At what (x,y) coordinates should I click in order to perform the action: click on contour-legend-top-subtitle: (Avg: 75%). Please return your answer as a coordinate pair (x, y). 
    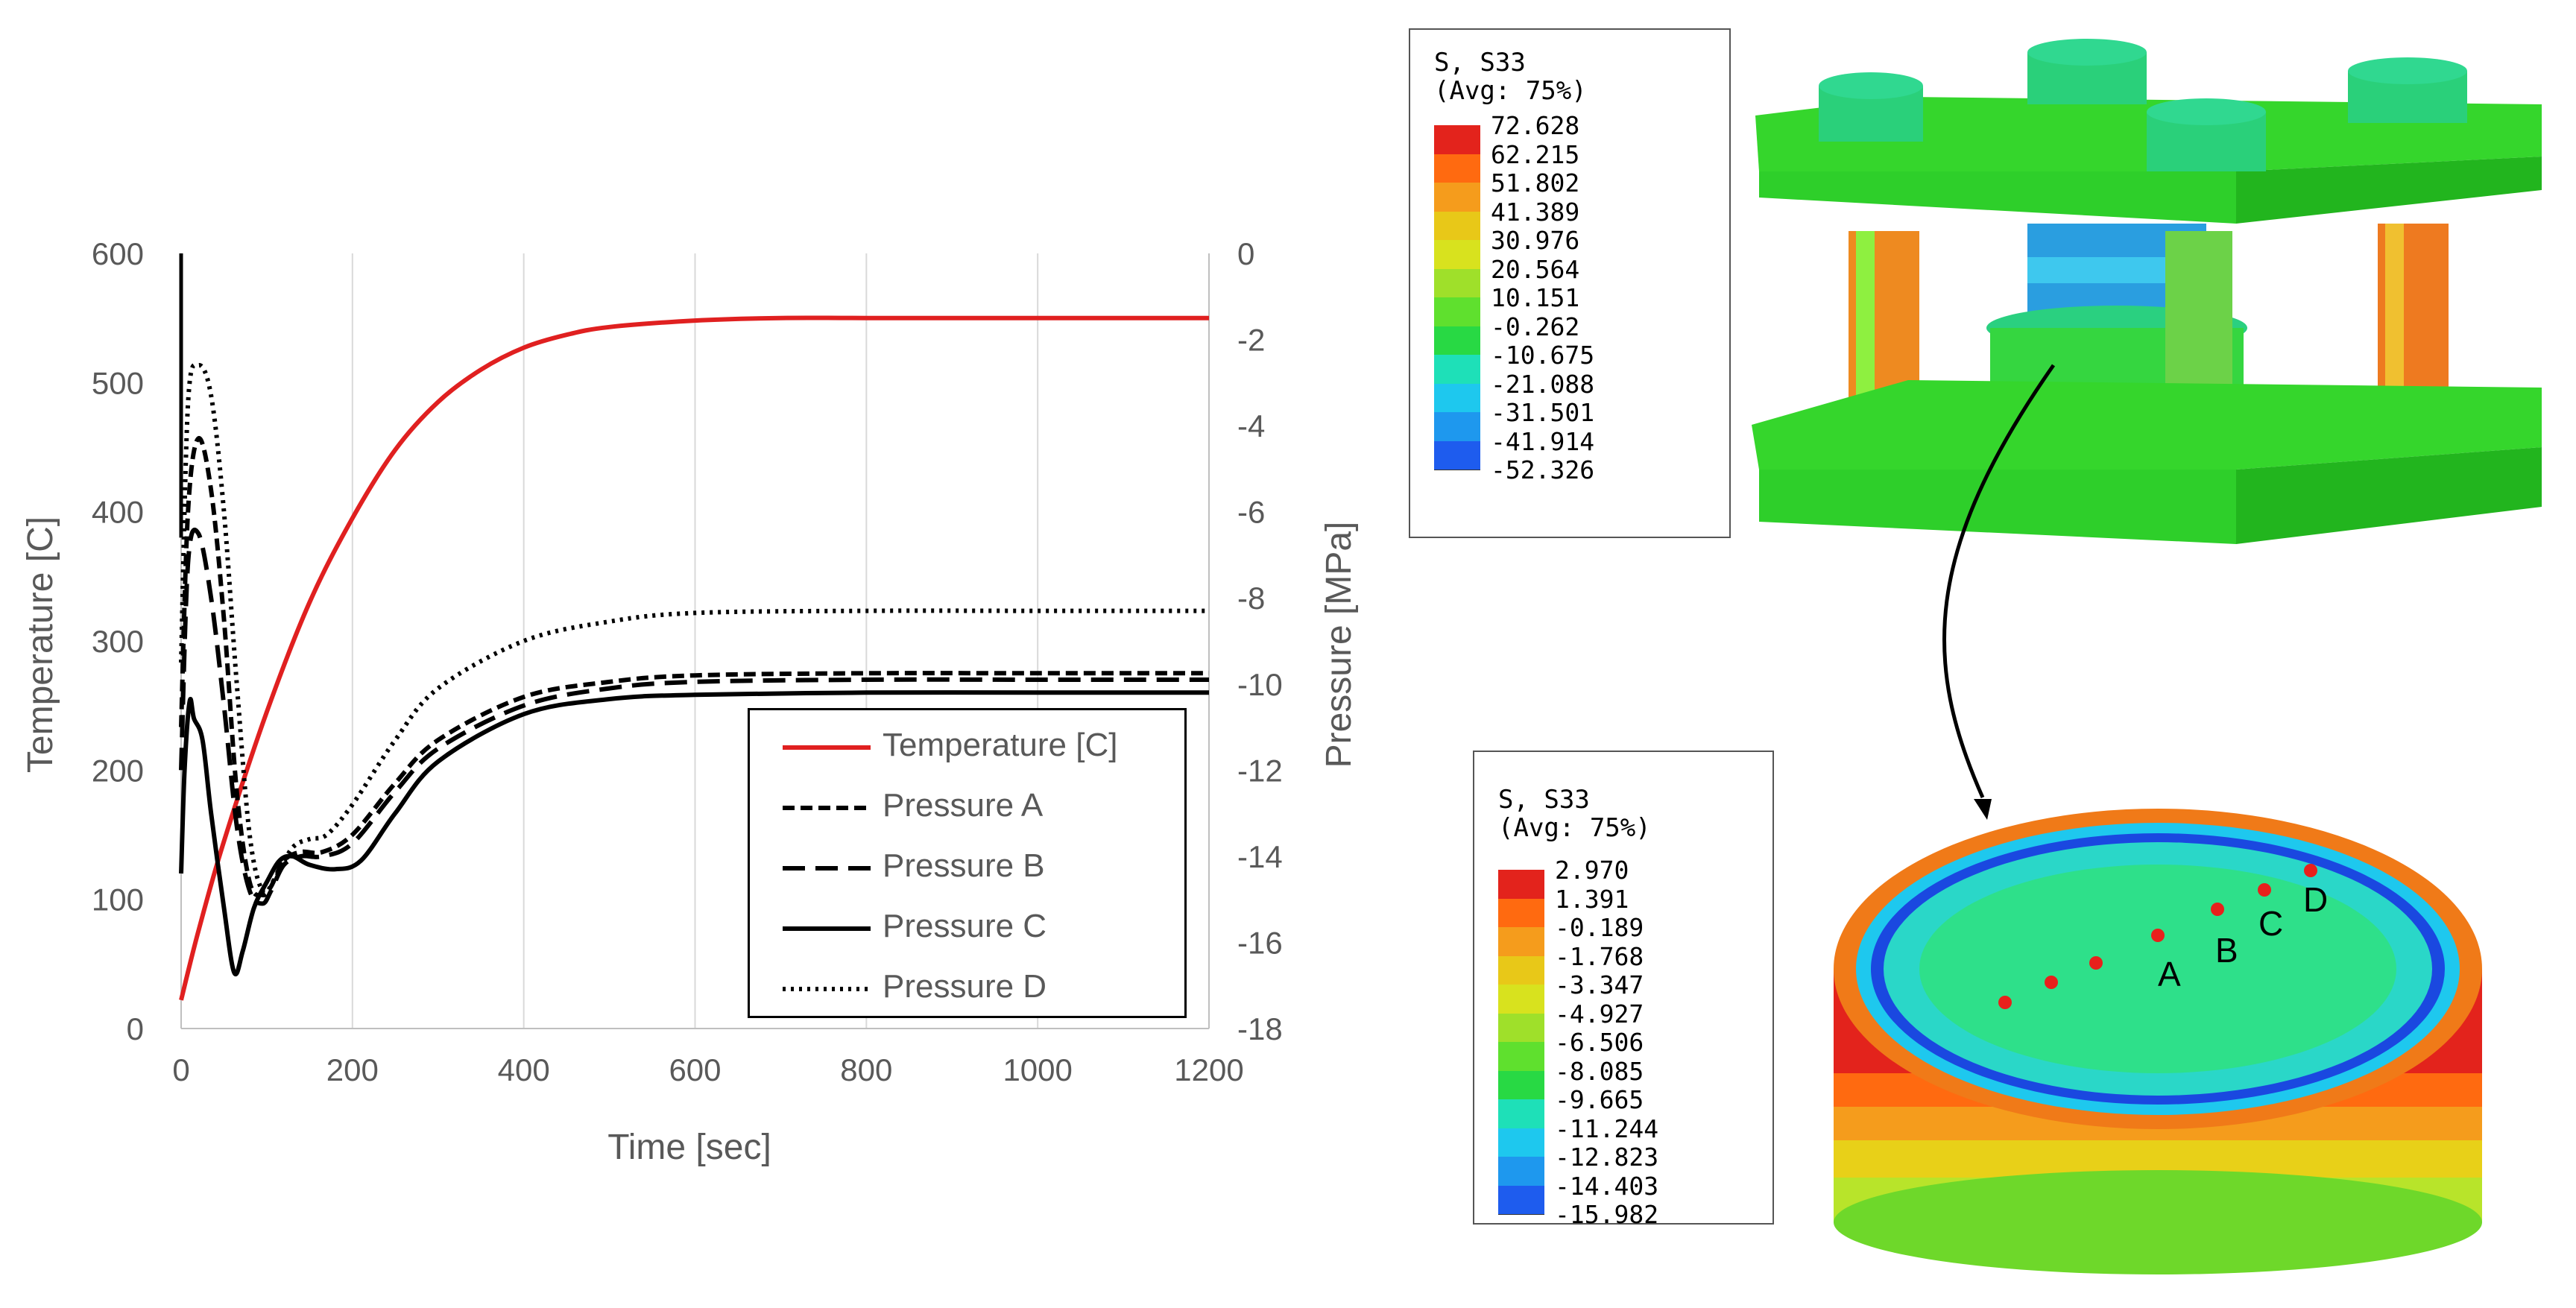
    Looking at the image, I should click on (1510, 91).